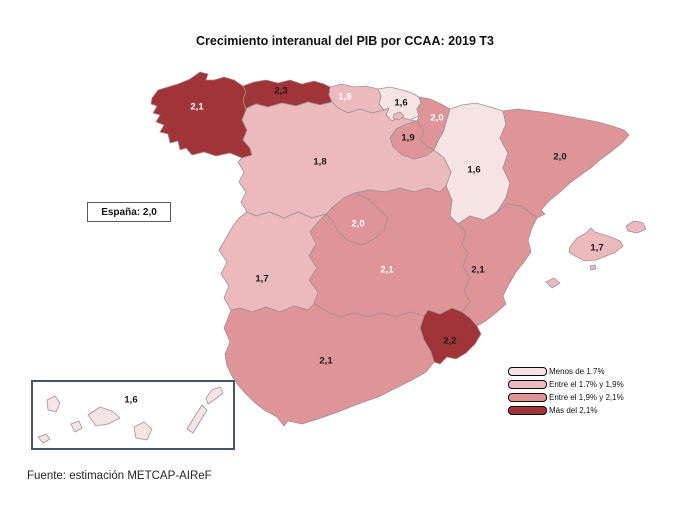 The height and width of the screenshot is (515, 690). Describe the element at coordinates (636, 227) in the screenshot. I see `menorca-island` at that location.